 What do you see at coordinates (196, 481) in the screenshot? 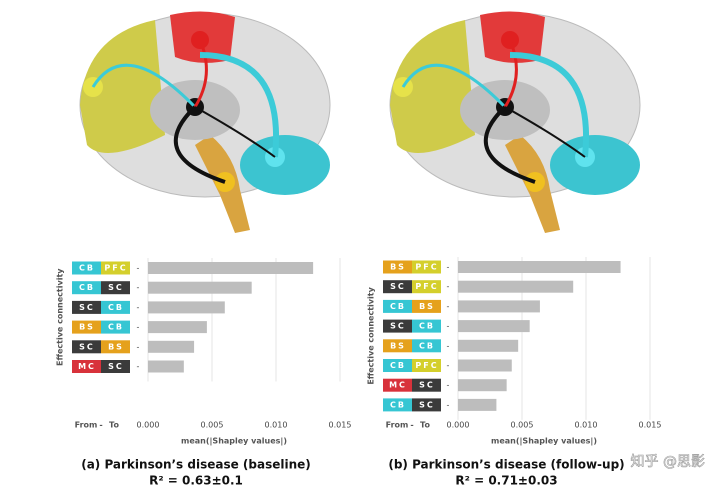
I see `r-squared: R² = 0.63±0.1` at bounding box center [196, 481].